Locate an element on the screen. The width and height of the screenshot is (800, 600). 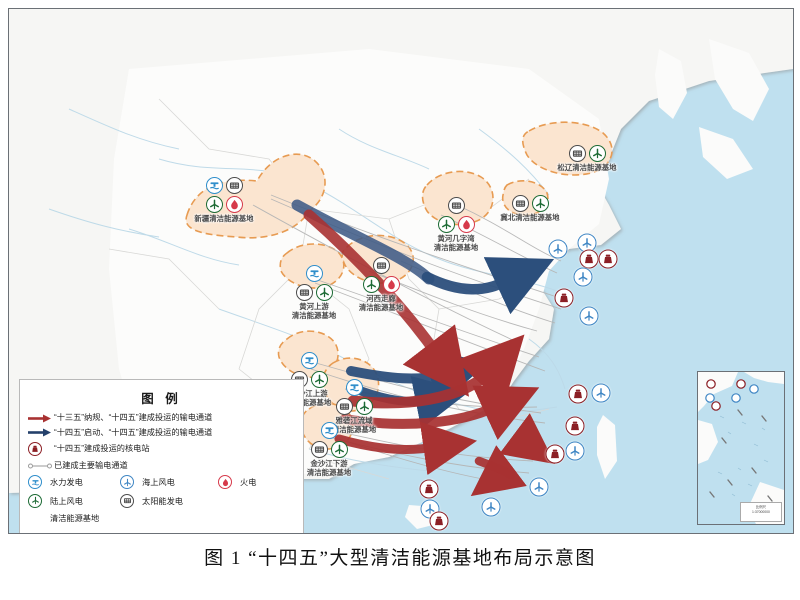
region-label: 金沙江上游 清洁能源基地 is located at coordinates (309, 398).